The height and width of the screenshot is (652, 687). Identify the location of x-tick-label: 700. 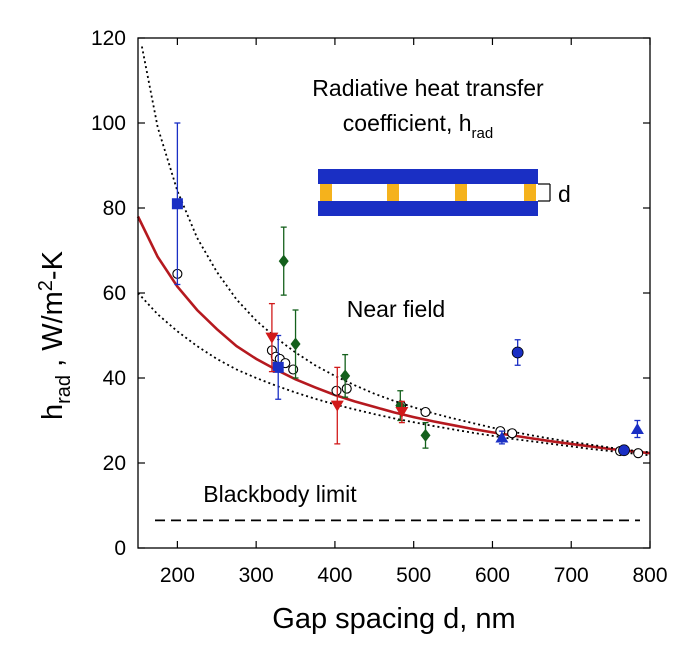
(571, 575).